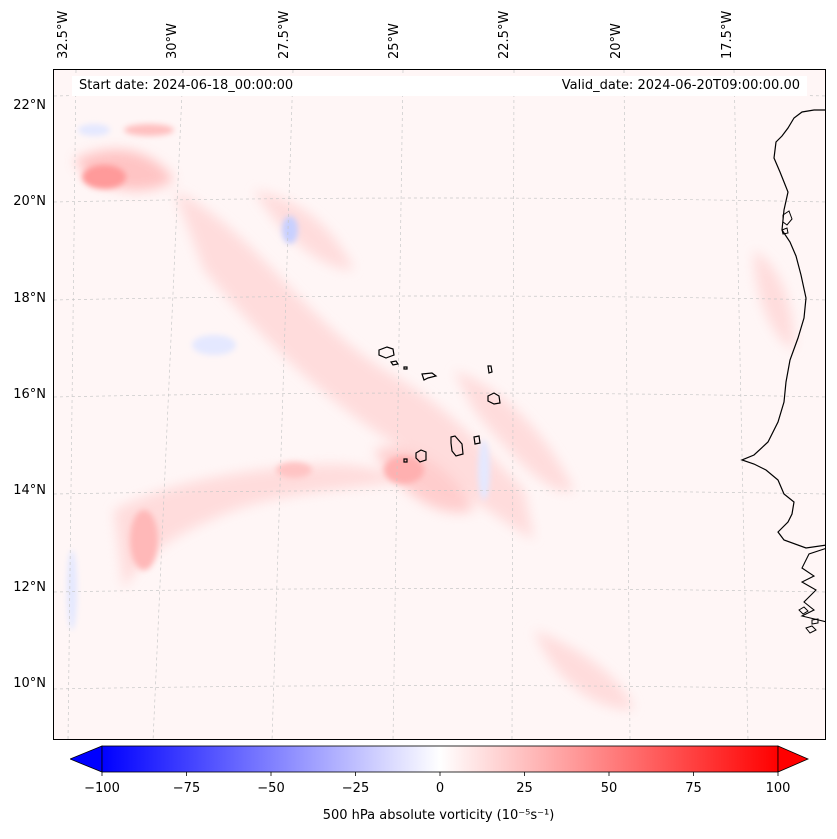  I want to click on start-date-label: Start date: 2024-06-18_00:00:00, so click(186, 85).